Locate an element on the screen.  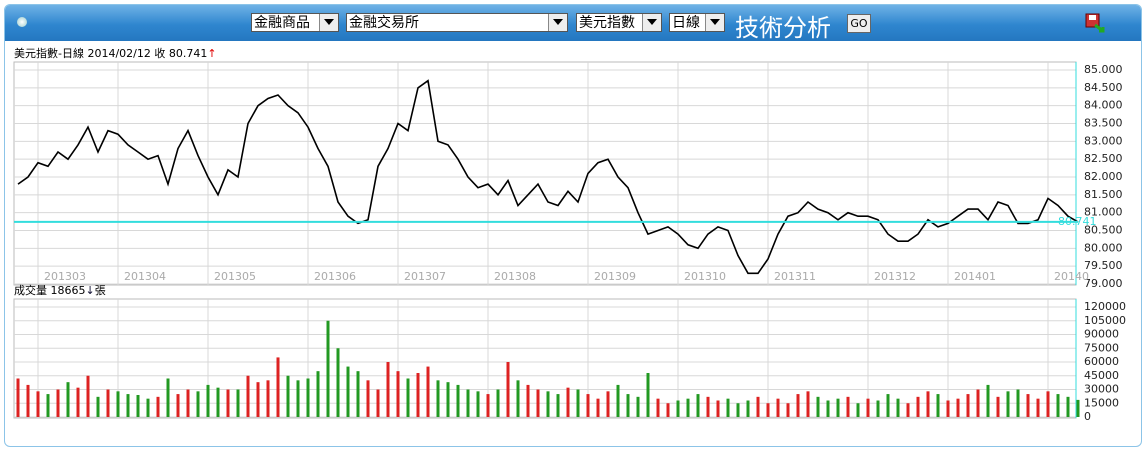
y-tick-label: 82.500 is located at coordinates (1103, 158).